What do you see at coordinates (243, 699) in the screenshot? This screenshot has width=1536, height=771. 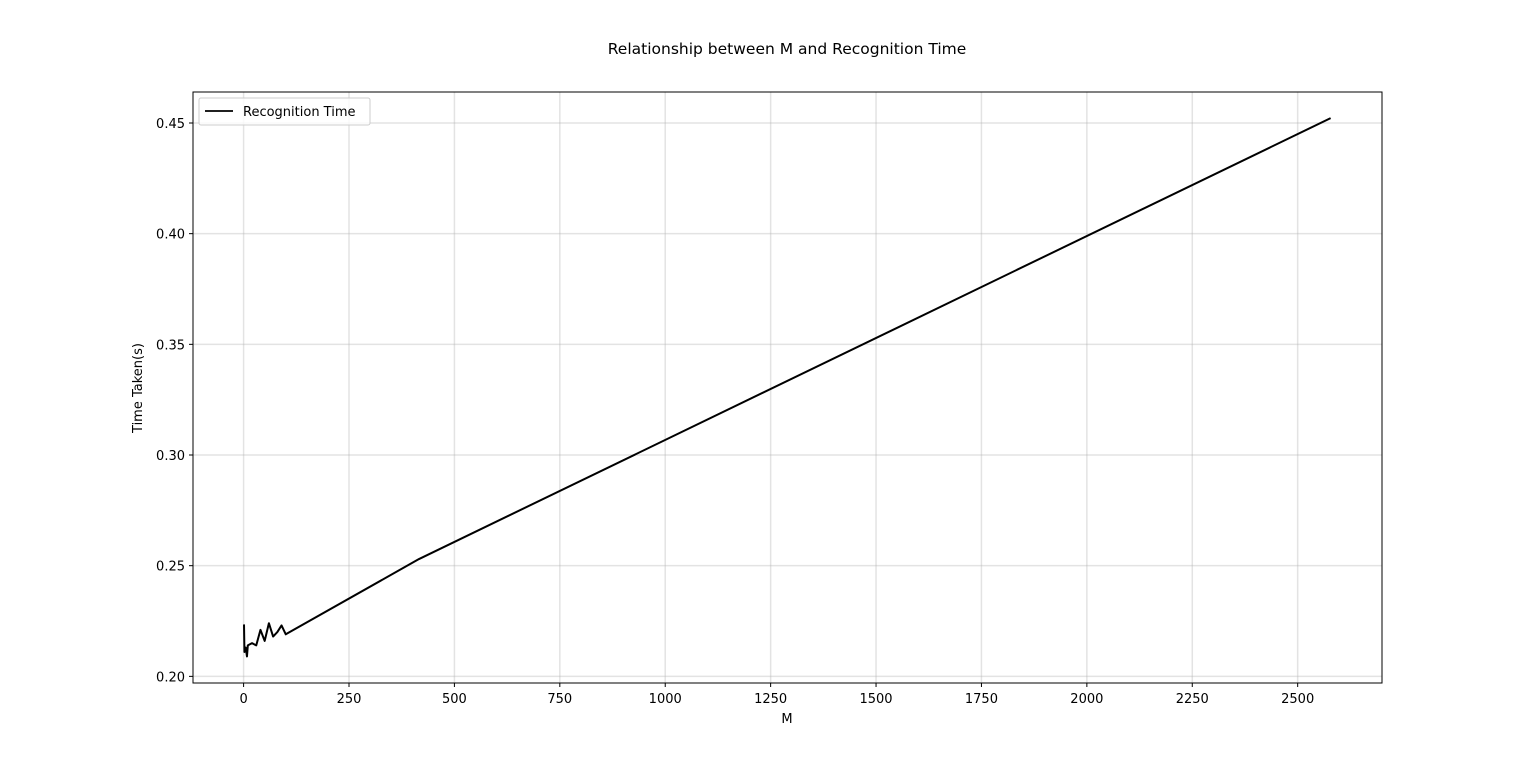 I see `x-tick-label: 0` at bounding box center [243, 699].